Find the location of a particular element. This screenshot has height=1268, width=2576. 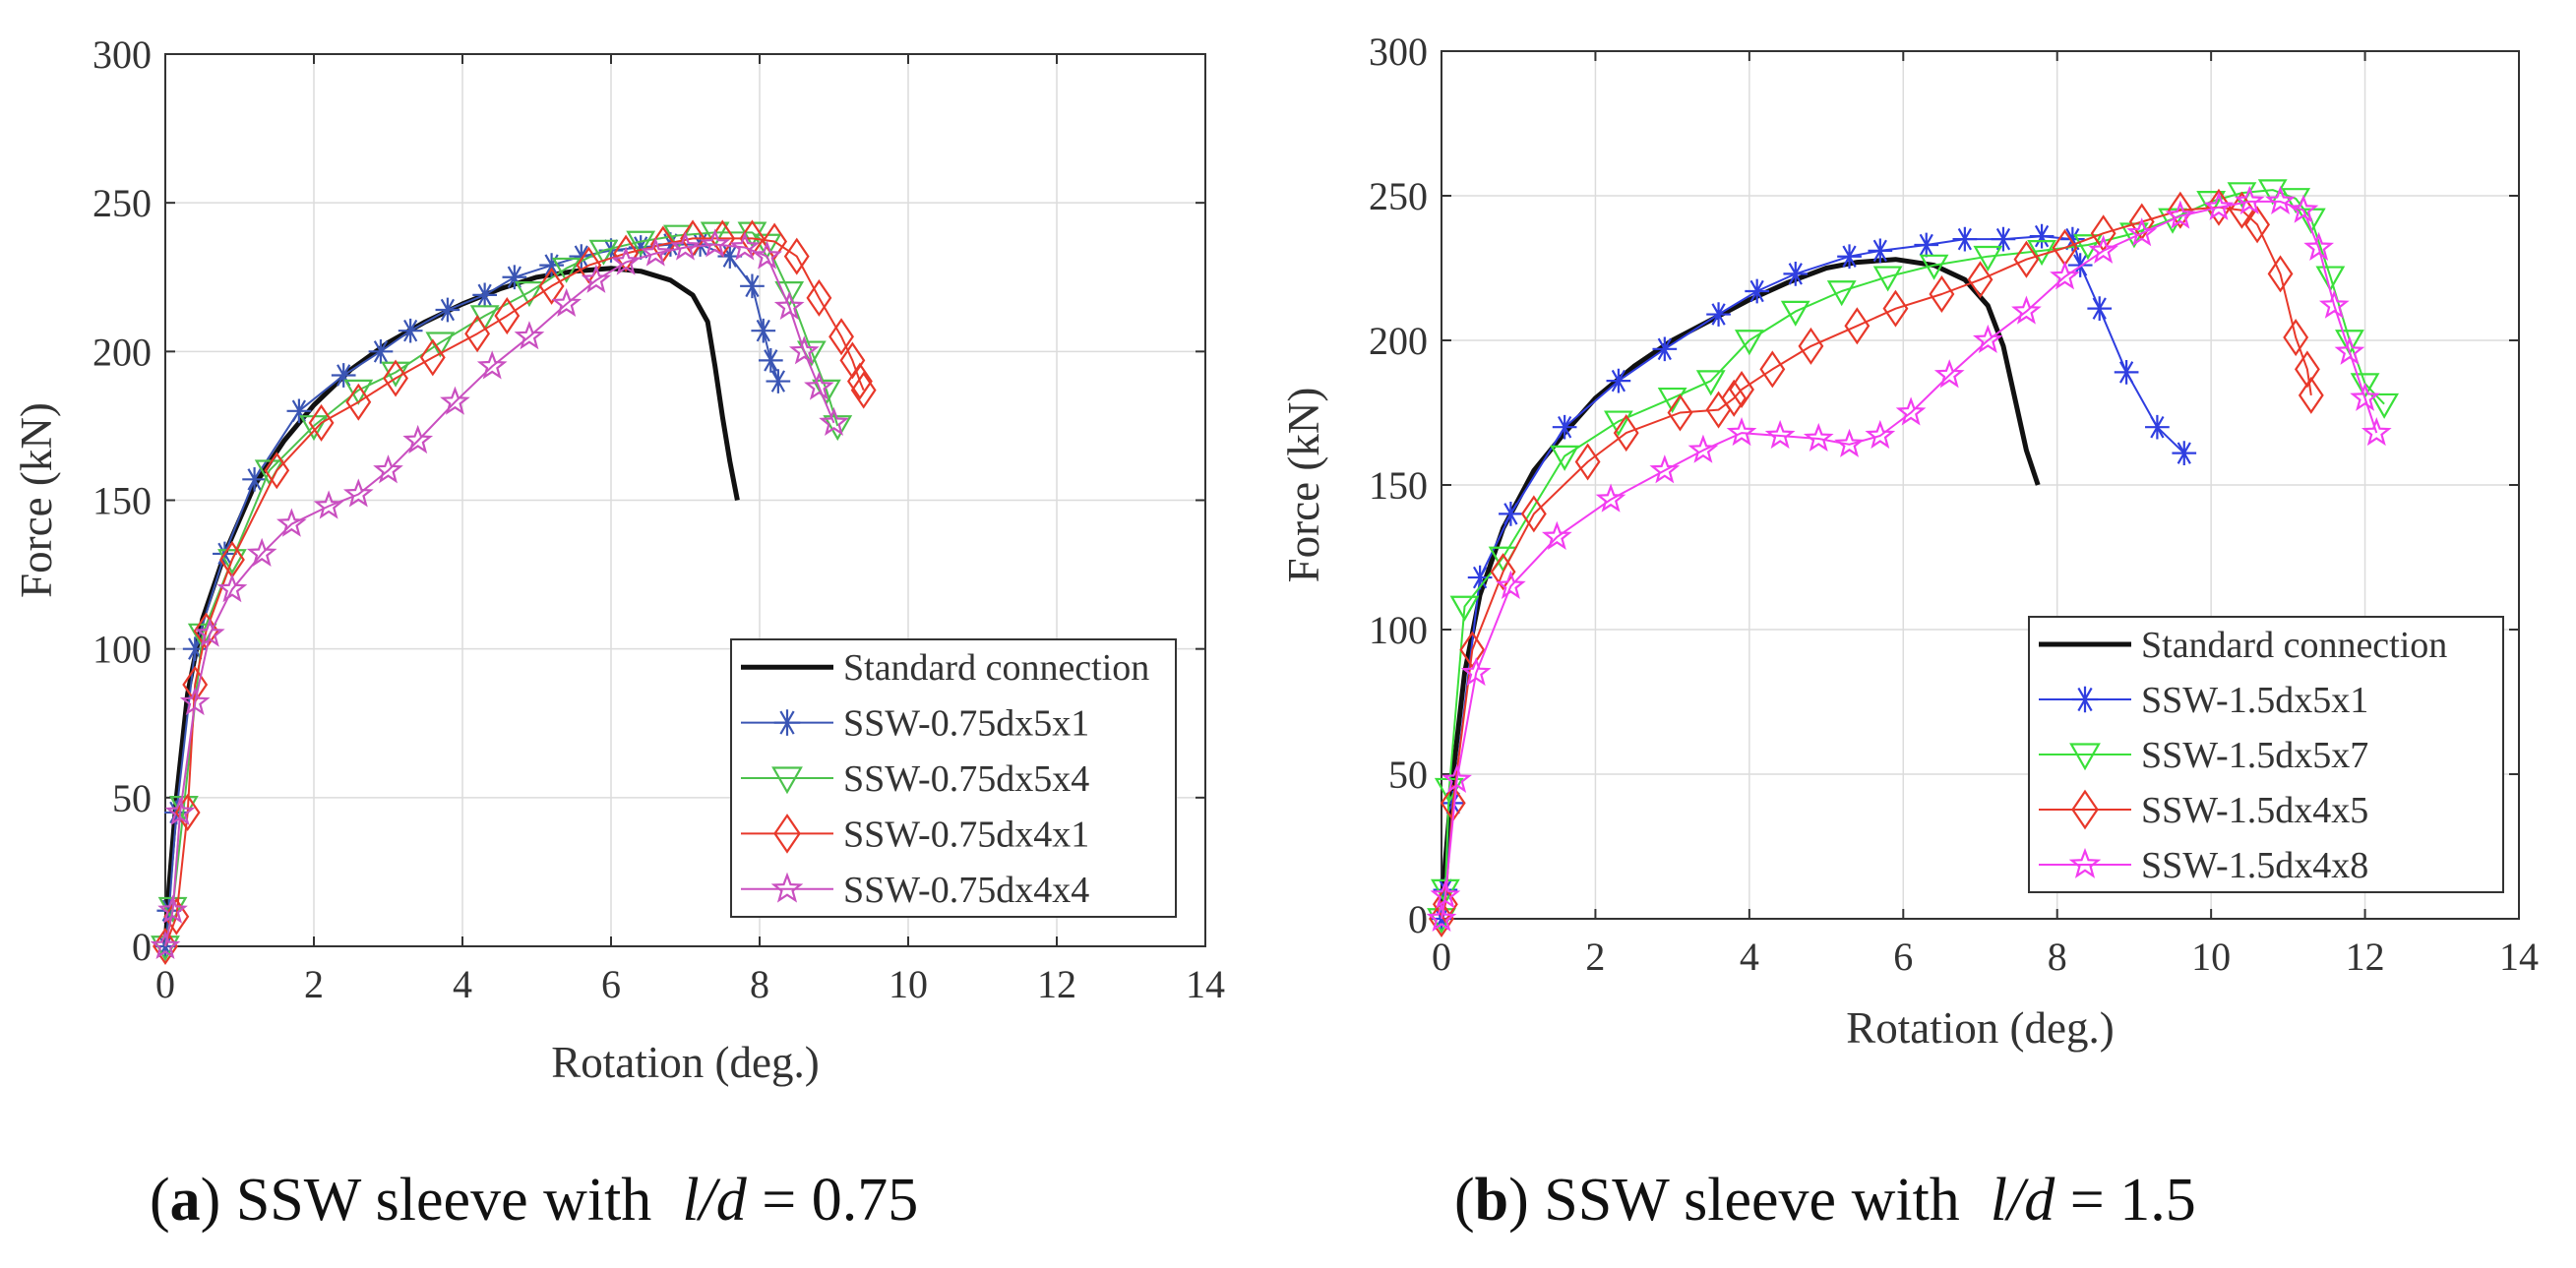

legend-label: SSW-0.75dx5x1 is located at coordinates (966, 724).